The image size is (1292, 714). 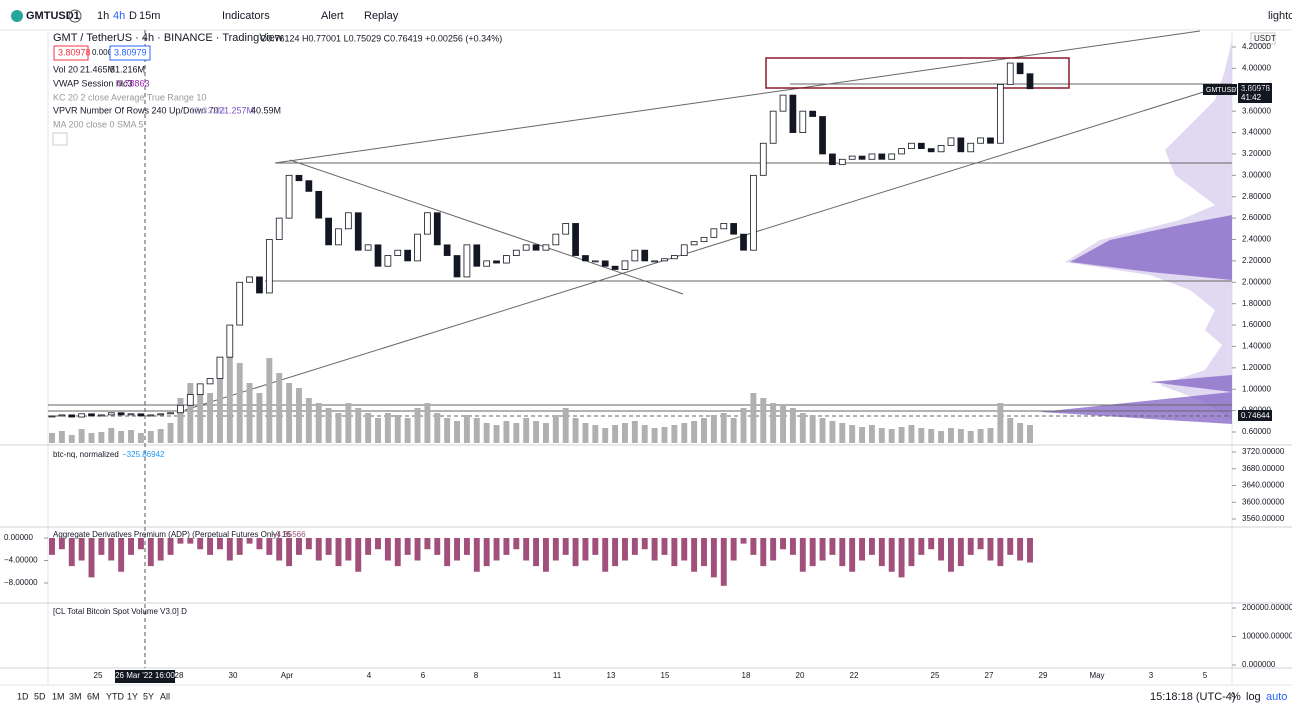 What do you see at coordinates (1263, 38) in the screenshot?
I see `currency-button` at bounding box center [1263, 38].